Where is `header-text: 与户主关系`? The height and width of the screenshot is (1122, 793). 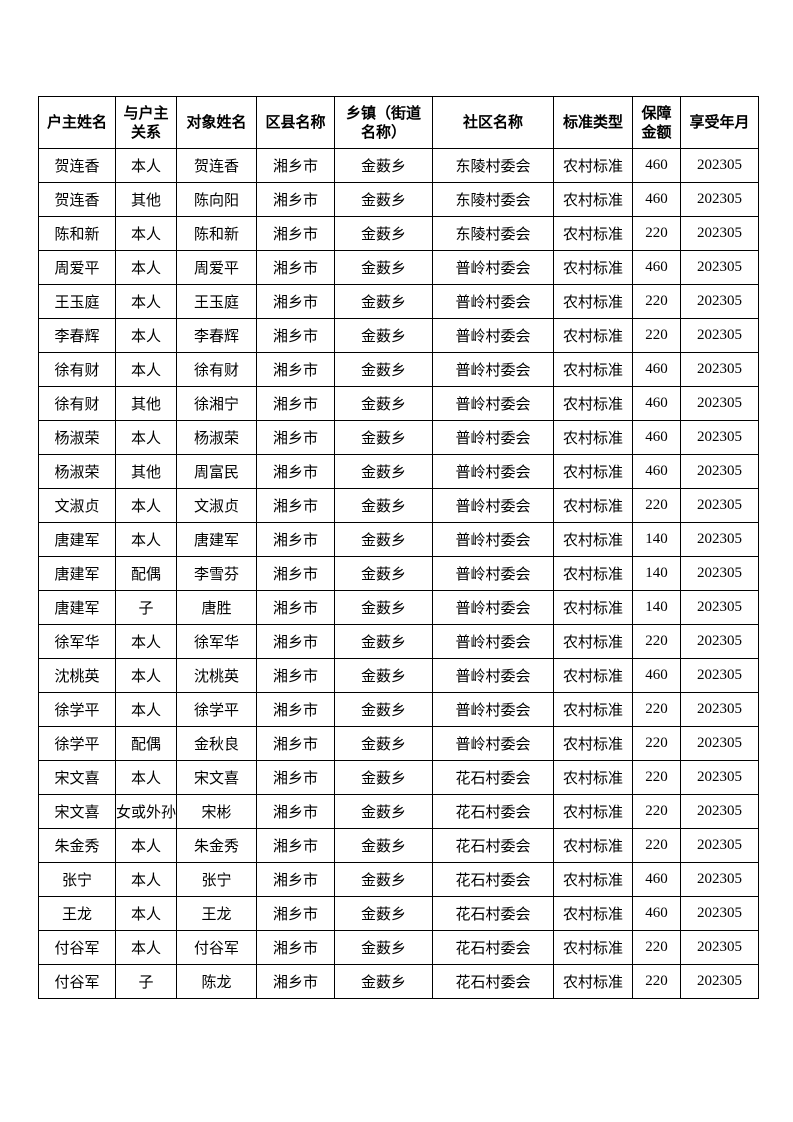 header-text: 与户主关系 is located at coordinates (146, 122).